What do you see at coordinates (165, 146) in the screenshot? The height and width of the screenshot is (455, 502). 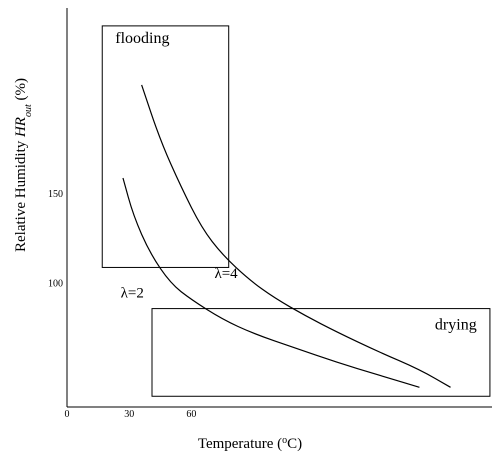 I see `region-flooding-box` at bounding box center [165, 146].